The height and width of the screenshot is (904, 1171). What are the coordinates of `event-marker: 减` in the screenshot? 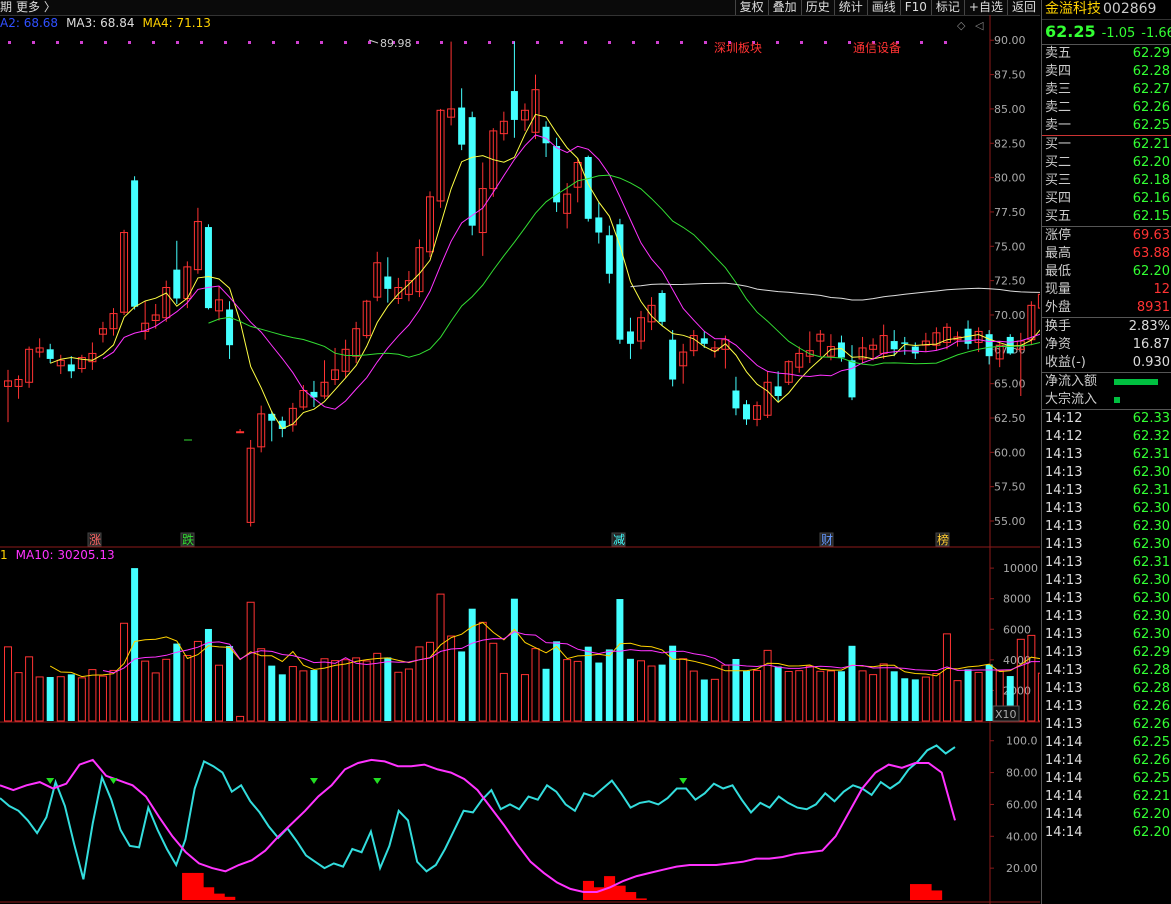 It's located at (619, 540).